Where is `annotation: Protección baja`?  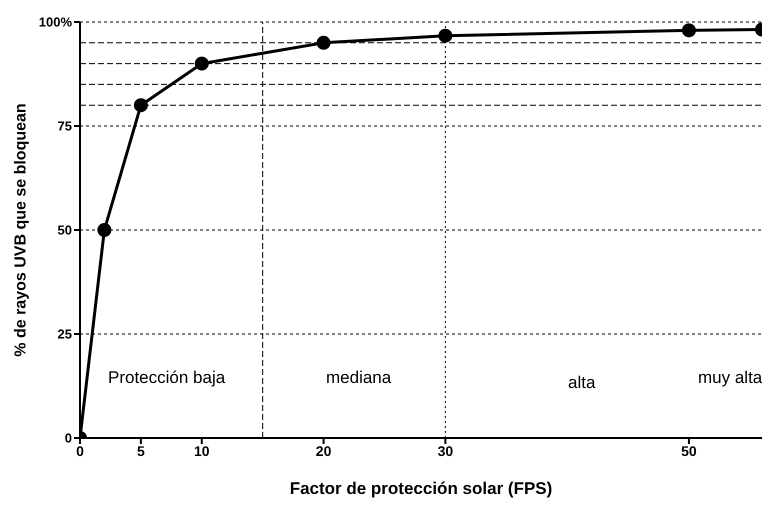
annotation: Protección baja is located at coordinates (167, 377).